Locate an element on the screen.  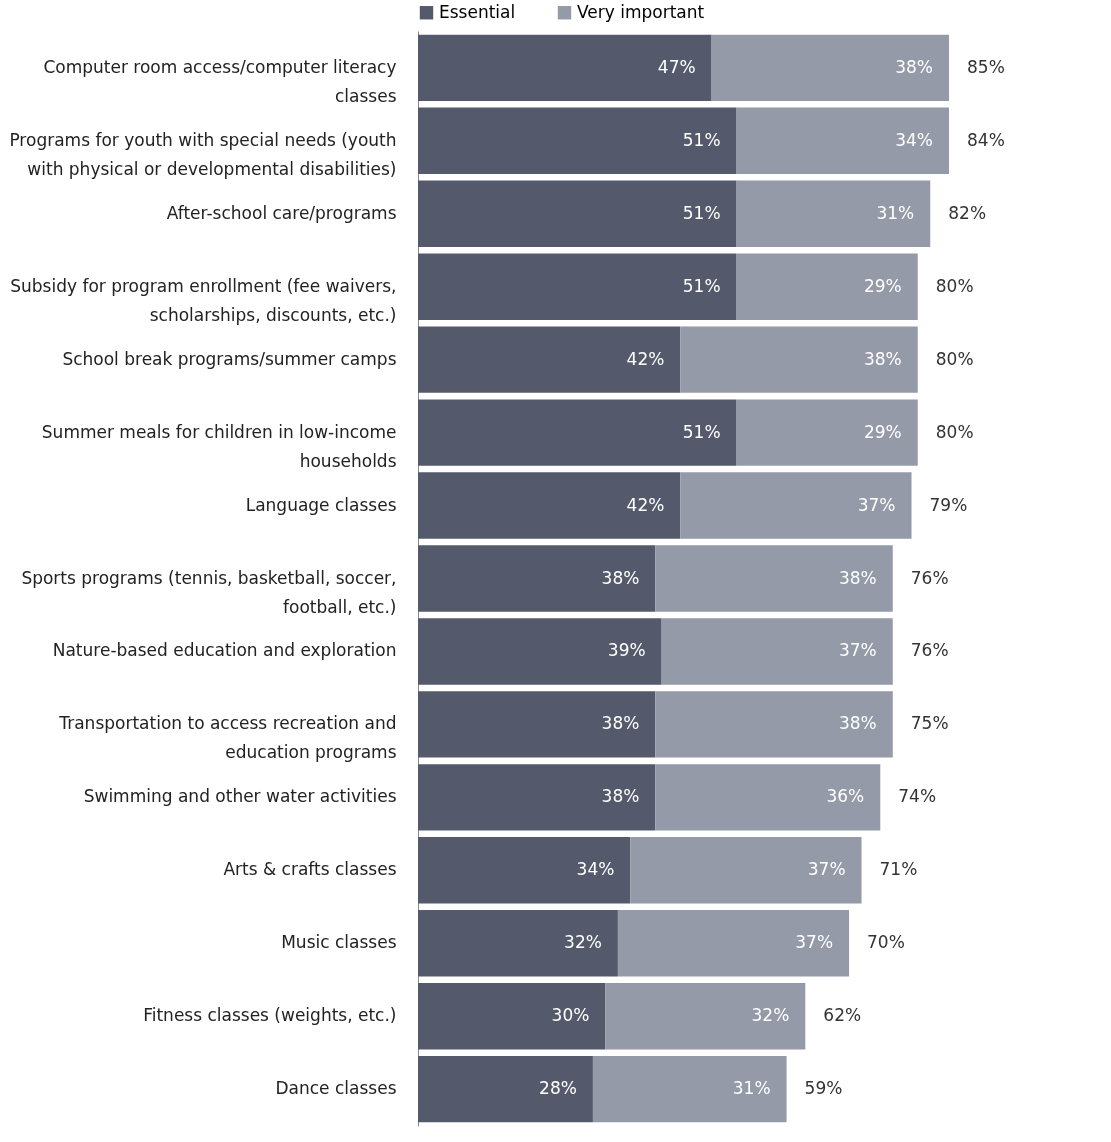
y-tick-label: Dance classes is located at coordinates (336, 1088).